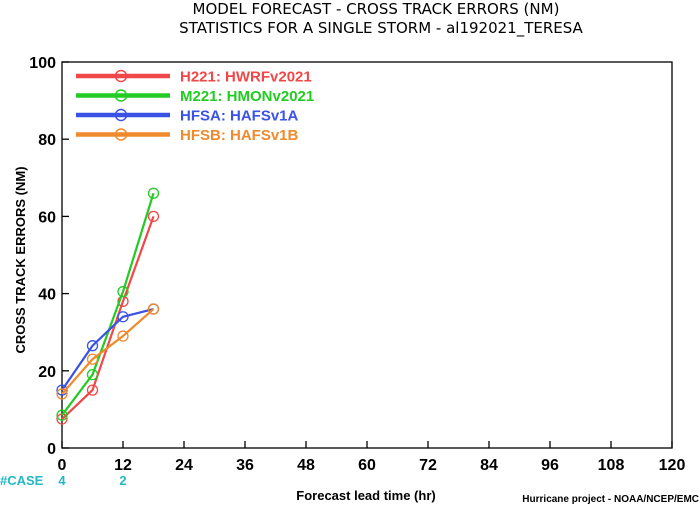 The height and width of the screenshot is (506, 700). Describe the element at coordinates (184, 465) in the screenshot. I see `x-tick-label: 24` at that location.